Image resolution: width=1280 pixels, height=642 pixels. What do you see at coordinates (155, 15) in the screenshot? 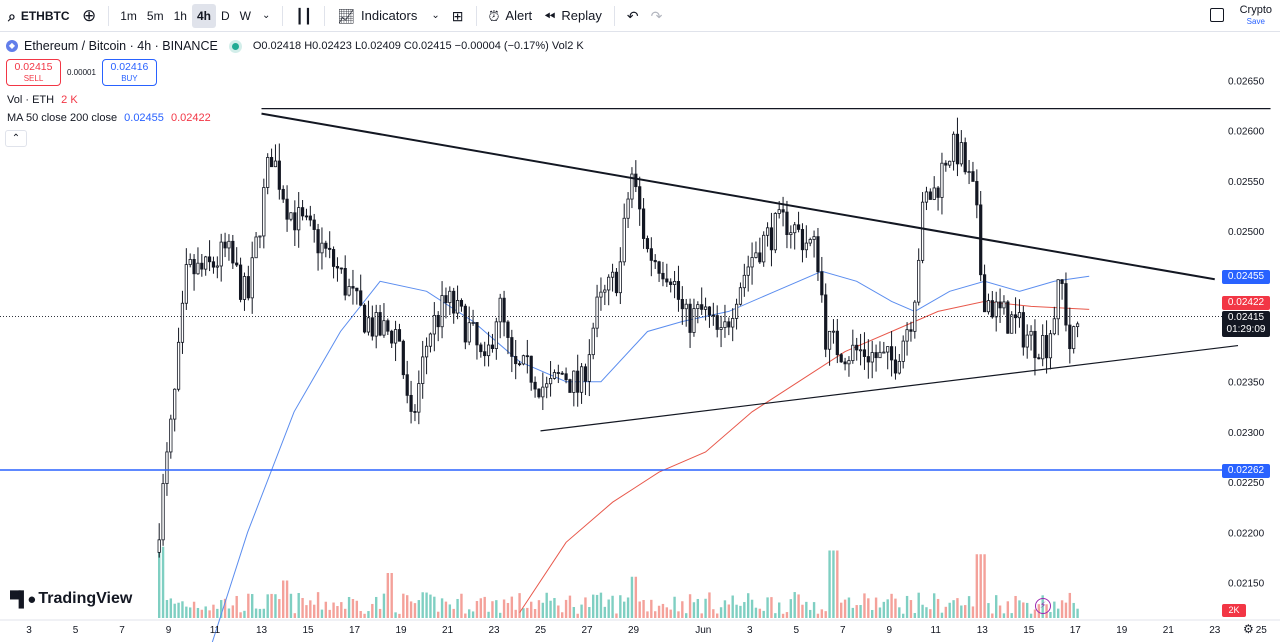
I see `interval-5m: 5m` at bounding box center [155, 15].